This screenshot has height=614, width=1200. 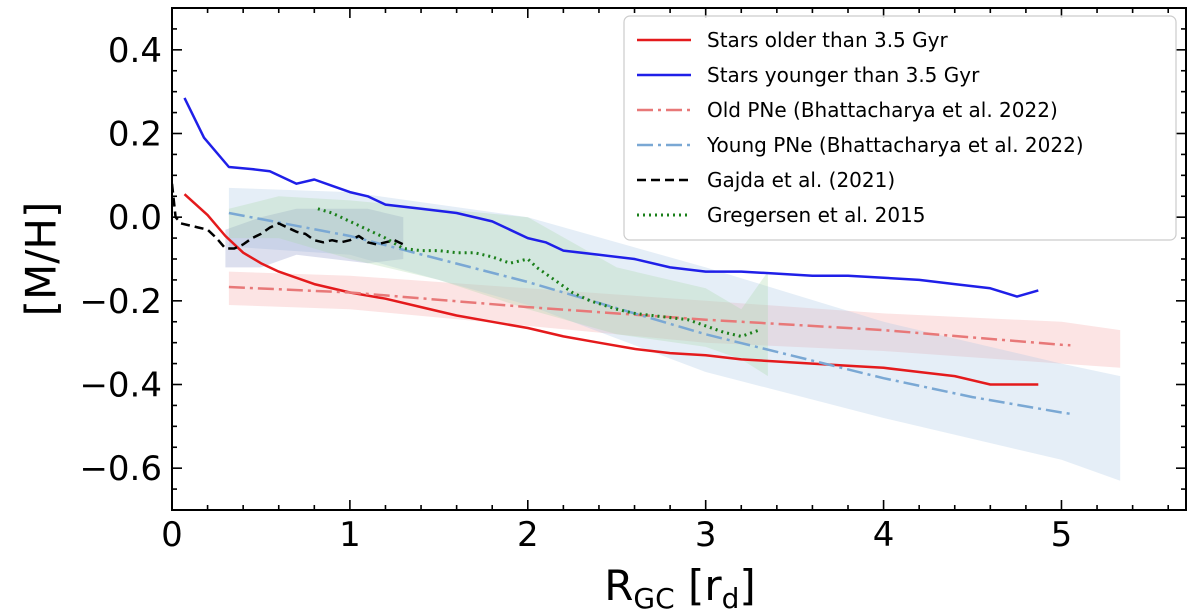 I want to click on x-tick-label: 1, so click(x=350, y=535).